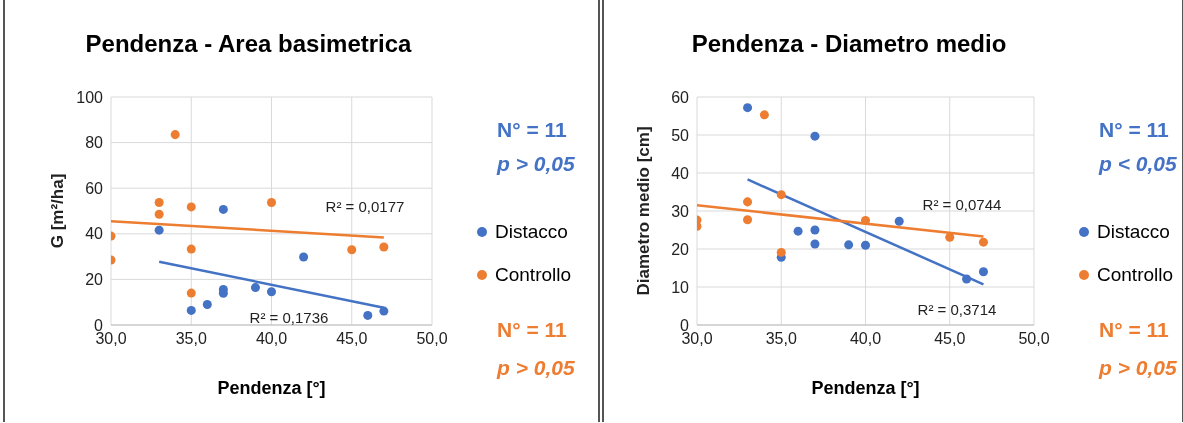 This screenshot has width=1183, height=423. What do you see at coordinates (644, 211) in the screenshot?
I see `y-axis-title: Diametro medio [cm]` at bounding box center [644, 211].